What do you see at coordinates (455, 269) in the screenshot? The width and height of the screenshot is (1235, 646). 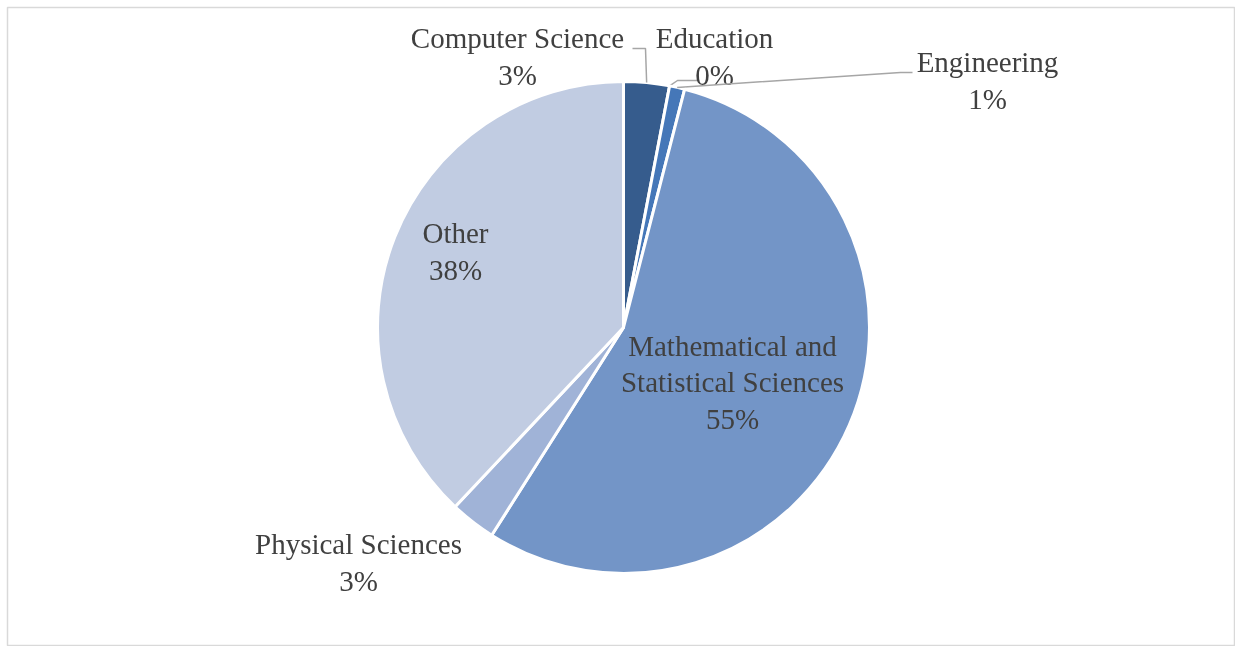 I see `data-label: 38%` at bounding box center [455, 269].